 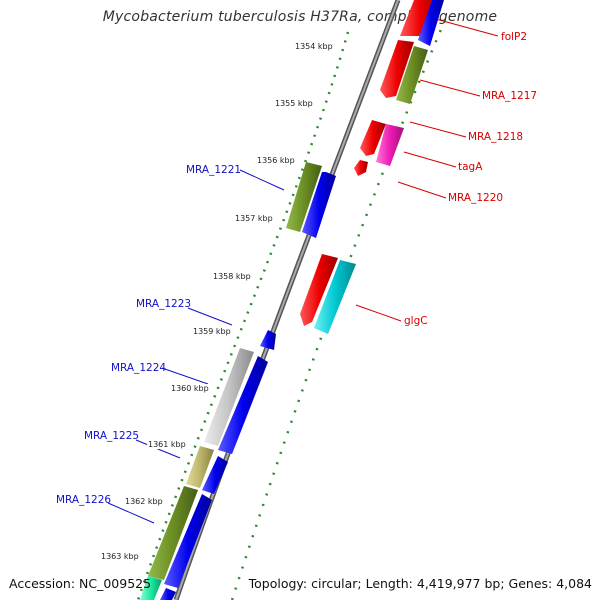 I want to click on gene-mra-1225-khaki, so click(x=200, y=467).